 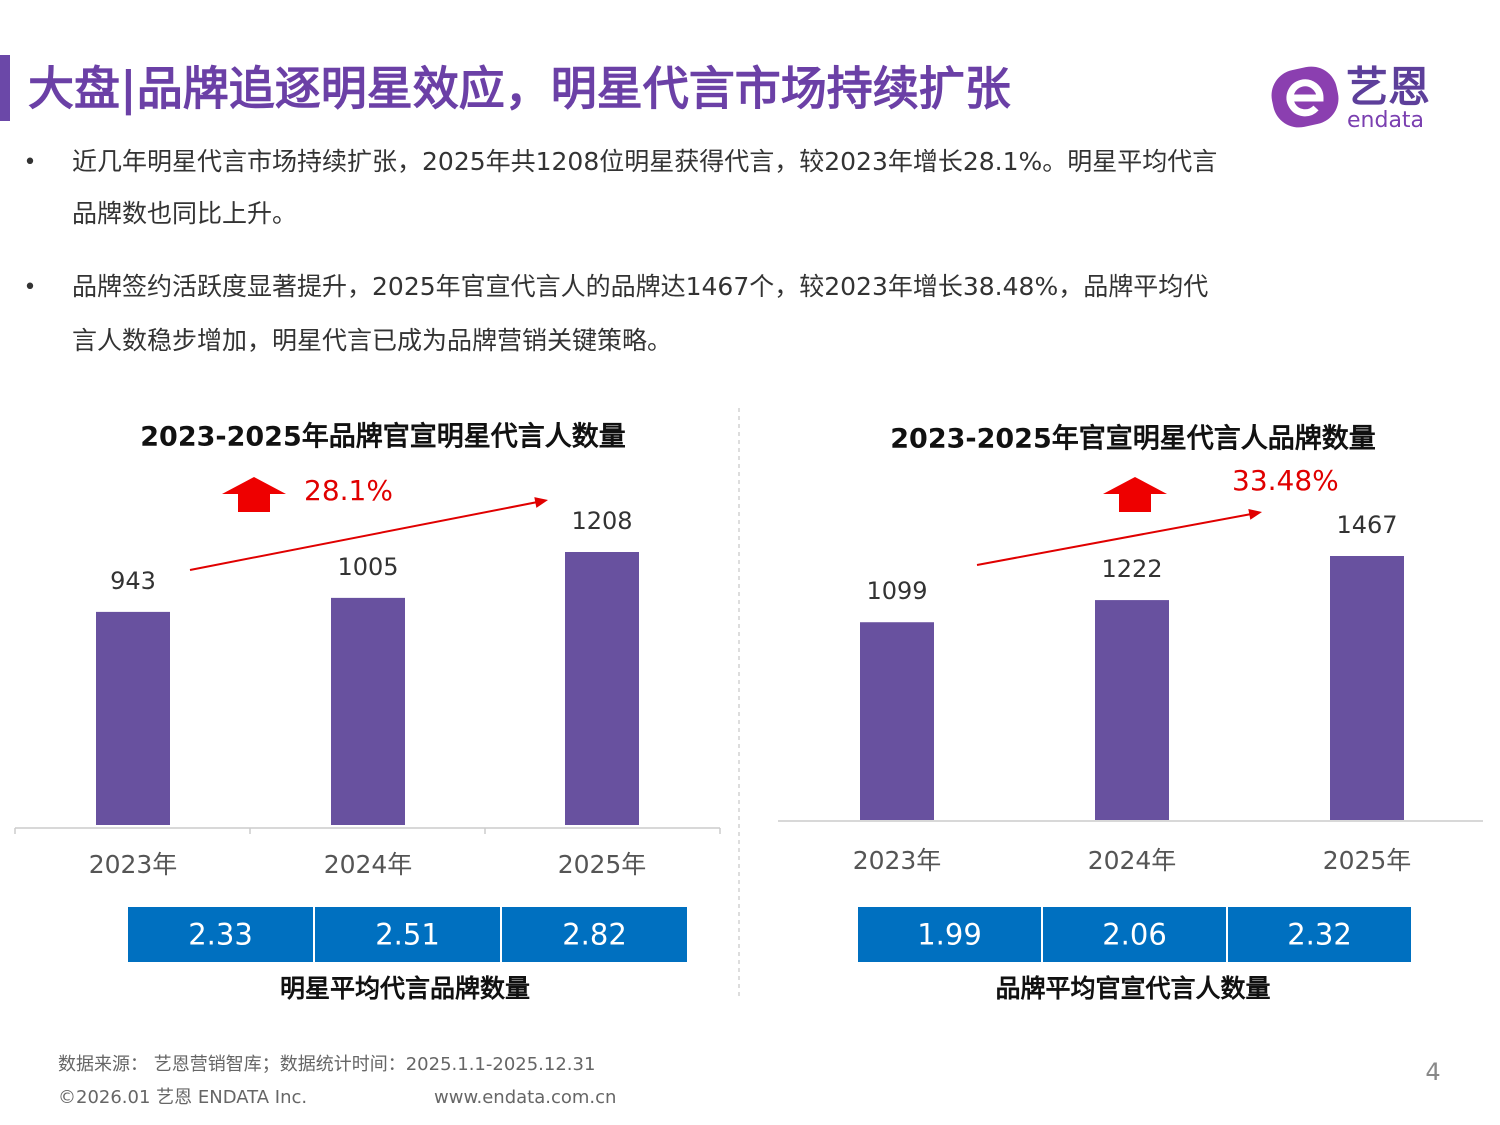 I want to click on title-accent, so click(x=5, y=88).